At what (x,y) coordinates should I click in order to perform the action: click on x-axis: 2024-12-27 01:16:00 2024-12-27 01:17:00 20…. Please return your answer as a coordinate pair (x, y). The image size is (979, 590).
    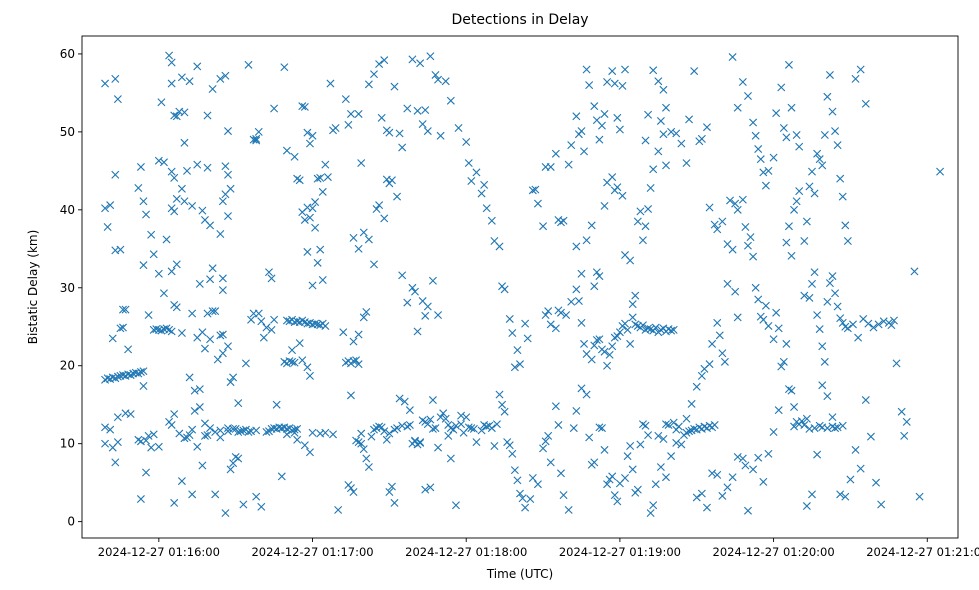
    Looking at the image, I should click on (538, 548).